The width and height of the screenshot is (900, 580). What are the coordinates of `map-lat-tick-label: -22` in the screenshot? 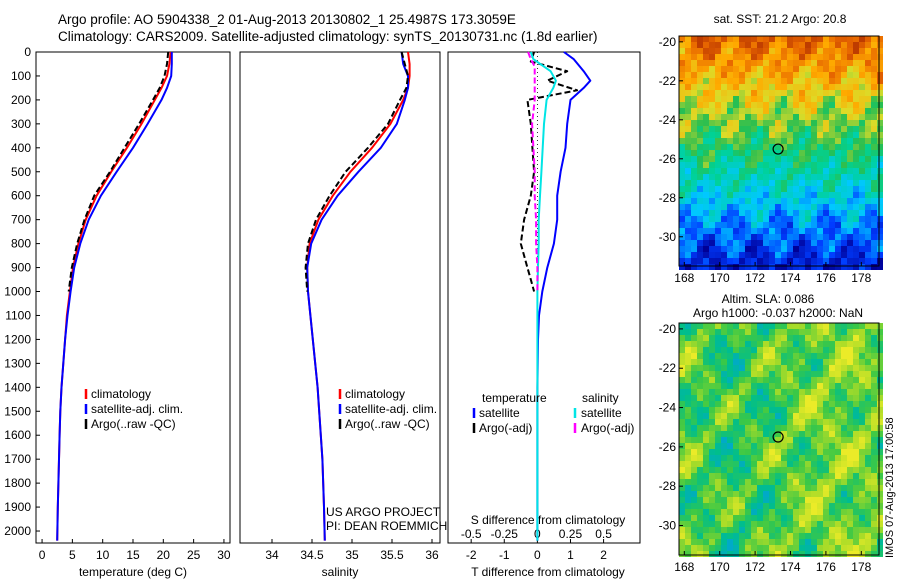 It's located at (668, 368).